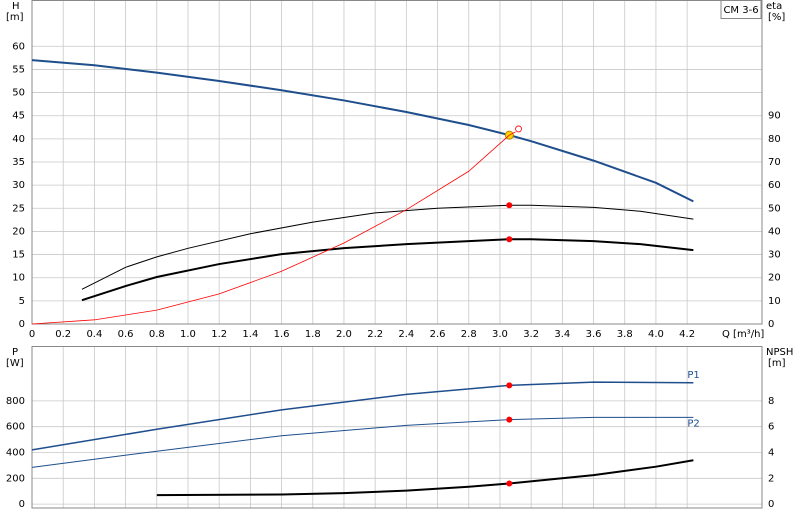 Image resolution: width=800 pixels, height=520 pixels. I want to click on chart-title: CM 3-6, so click(740, 10).